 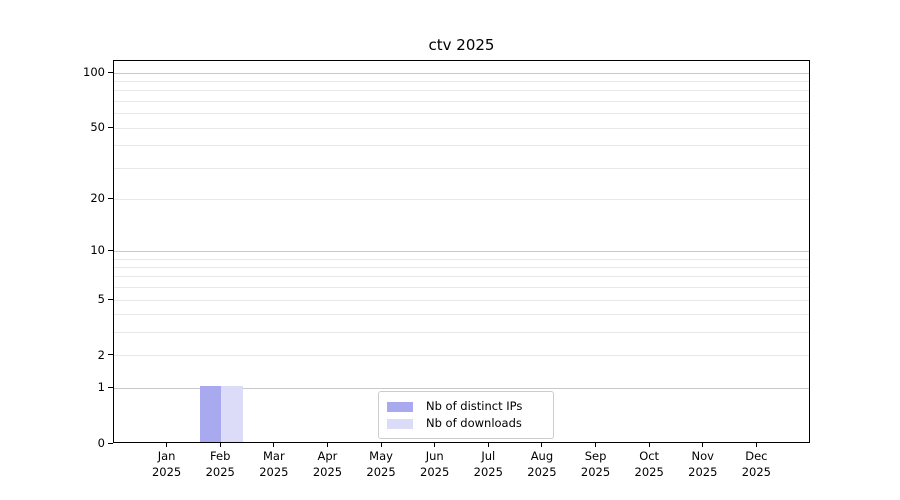 I want to click on y-tick-label: 1, so click(x=101, y=387).